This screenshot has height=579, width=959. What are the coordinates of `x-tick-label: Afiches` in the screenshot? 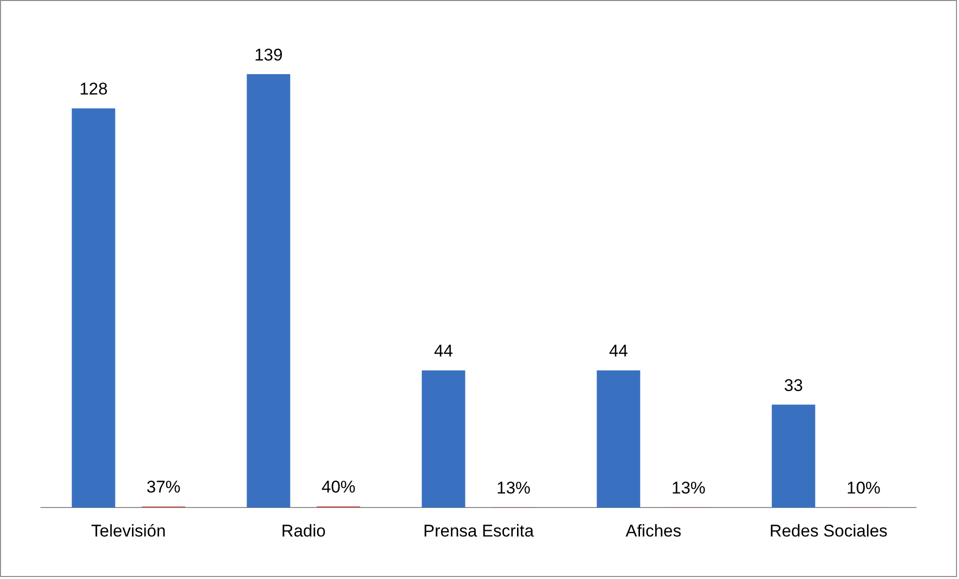 It's located at (654, 530).